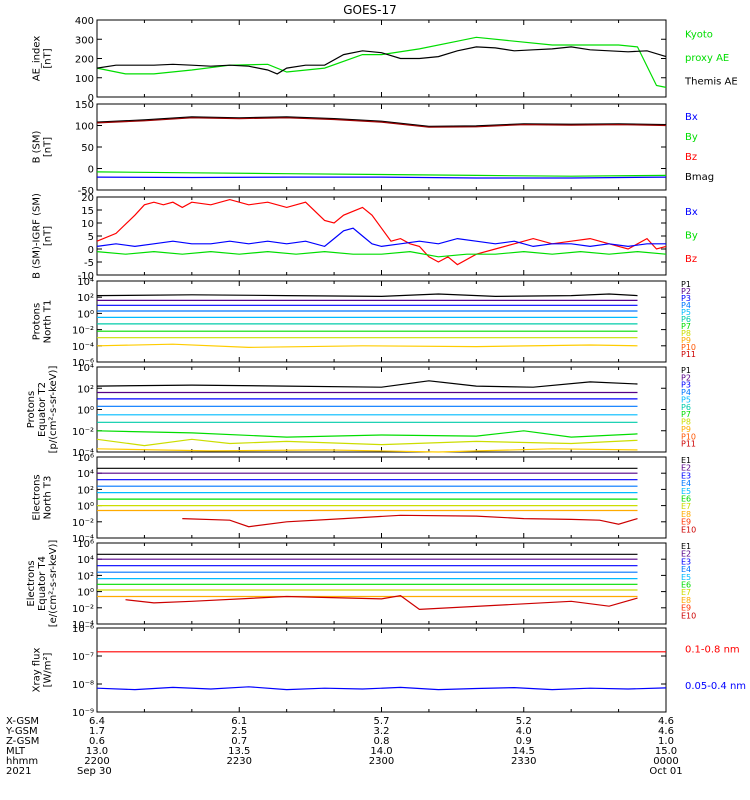 The height and width of the screenshot is (800, 750). What do you see at coordinates (87, 148) in the screenshot?
I see `y-tick-label: 50` at bounding box center [87, 148].